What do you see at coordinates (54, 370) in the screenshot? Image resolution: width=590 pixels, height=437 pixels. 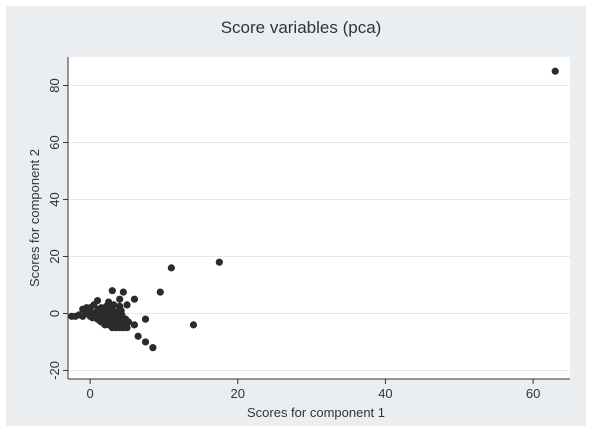 I see `y-tick-label: -20` at bounding box center [54, 370].